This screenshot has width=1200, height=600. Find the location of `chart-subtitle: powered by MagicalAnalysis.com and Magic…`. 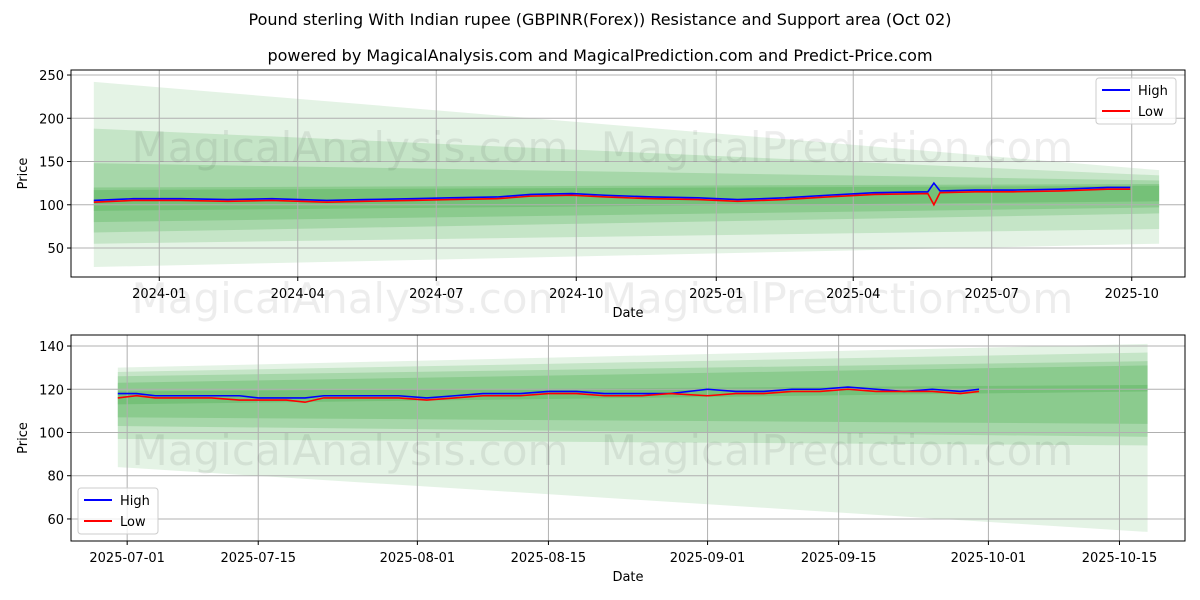

chart-subtitle: powered by MagicalAnalysis.com and Magic… is located at coordinates (600, 55).